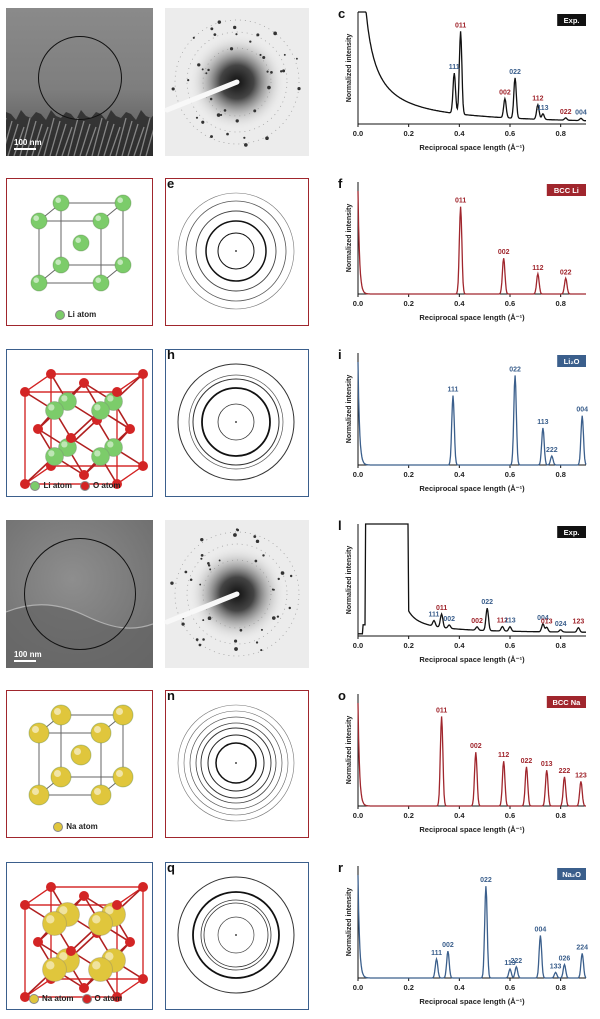 This screenshot has height=1019, width=600. I want to click on phase-badge-label: BCC Na, so click(566, 702).